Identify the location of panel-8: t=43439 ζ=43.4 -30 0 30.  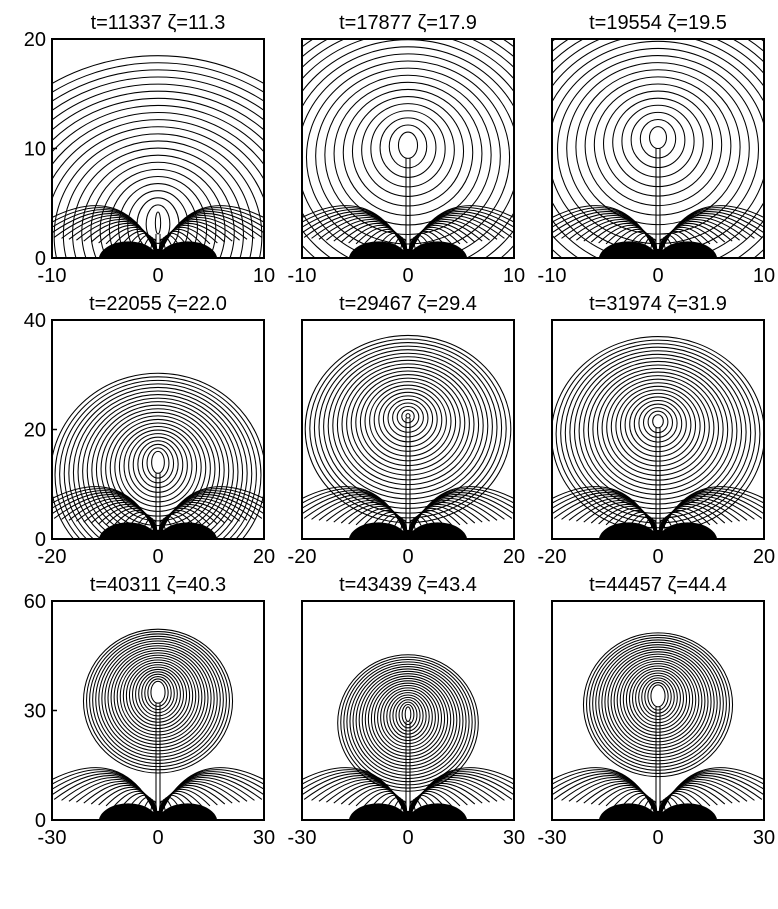
(407, 711).